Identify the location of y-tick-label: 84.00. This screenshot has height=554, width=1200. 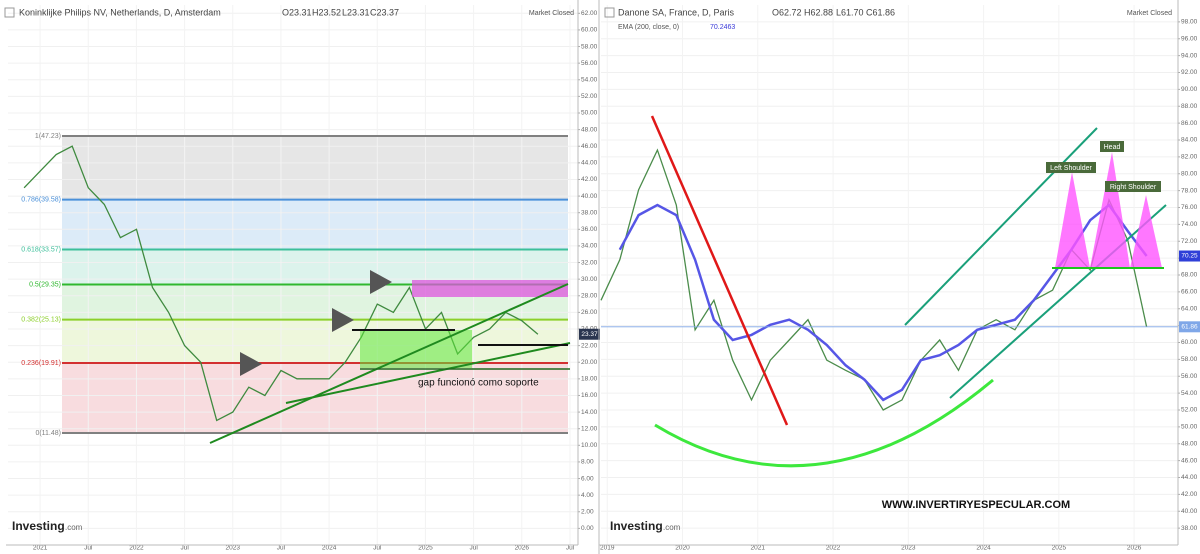
(1189, 140).